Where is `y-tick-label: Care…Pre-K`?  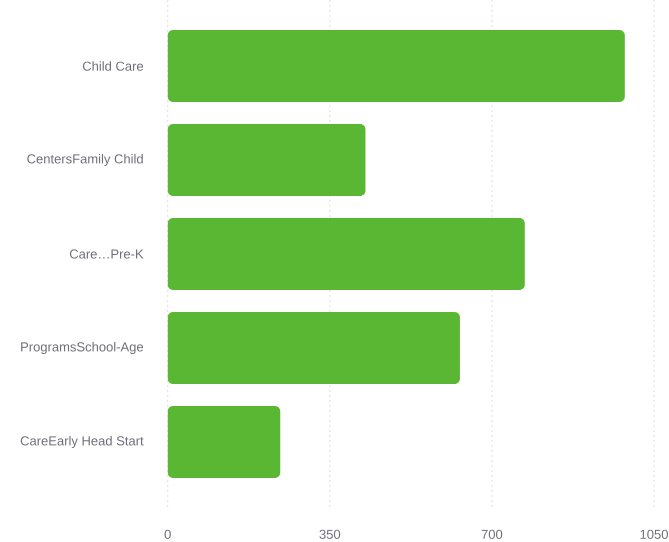
y-tick-label: Care…Pre-K is located at coordinates (107, 254).